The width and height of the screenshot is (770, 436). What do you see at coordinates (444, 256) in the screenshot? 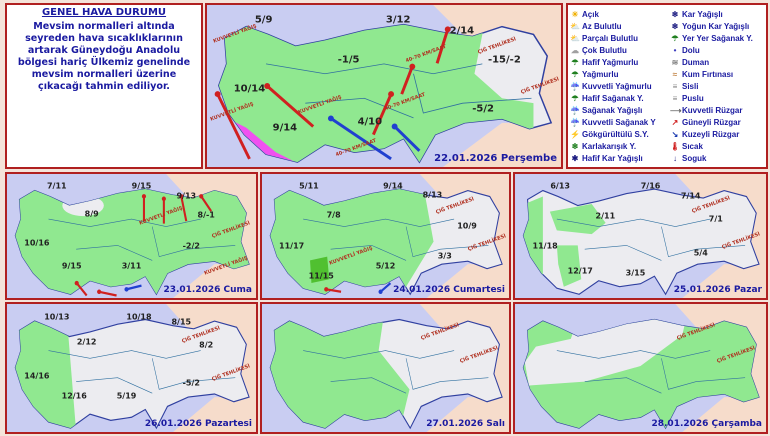
I see `temperature-label: 3/3` at bounding box center [444, 256].